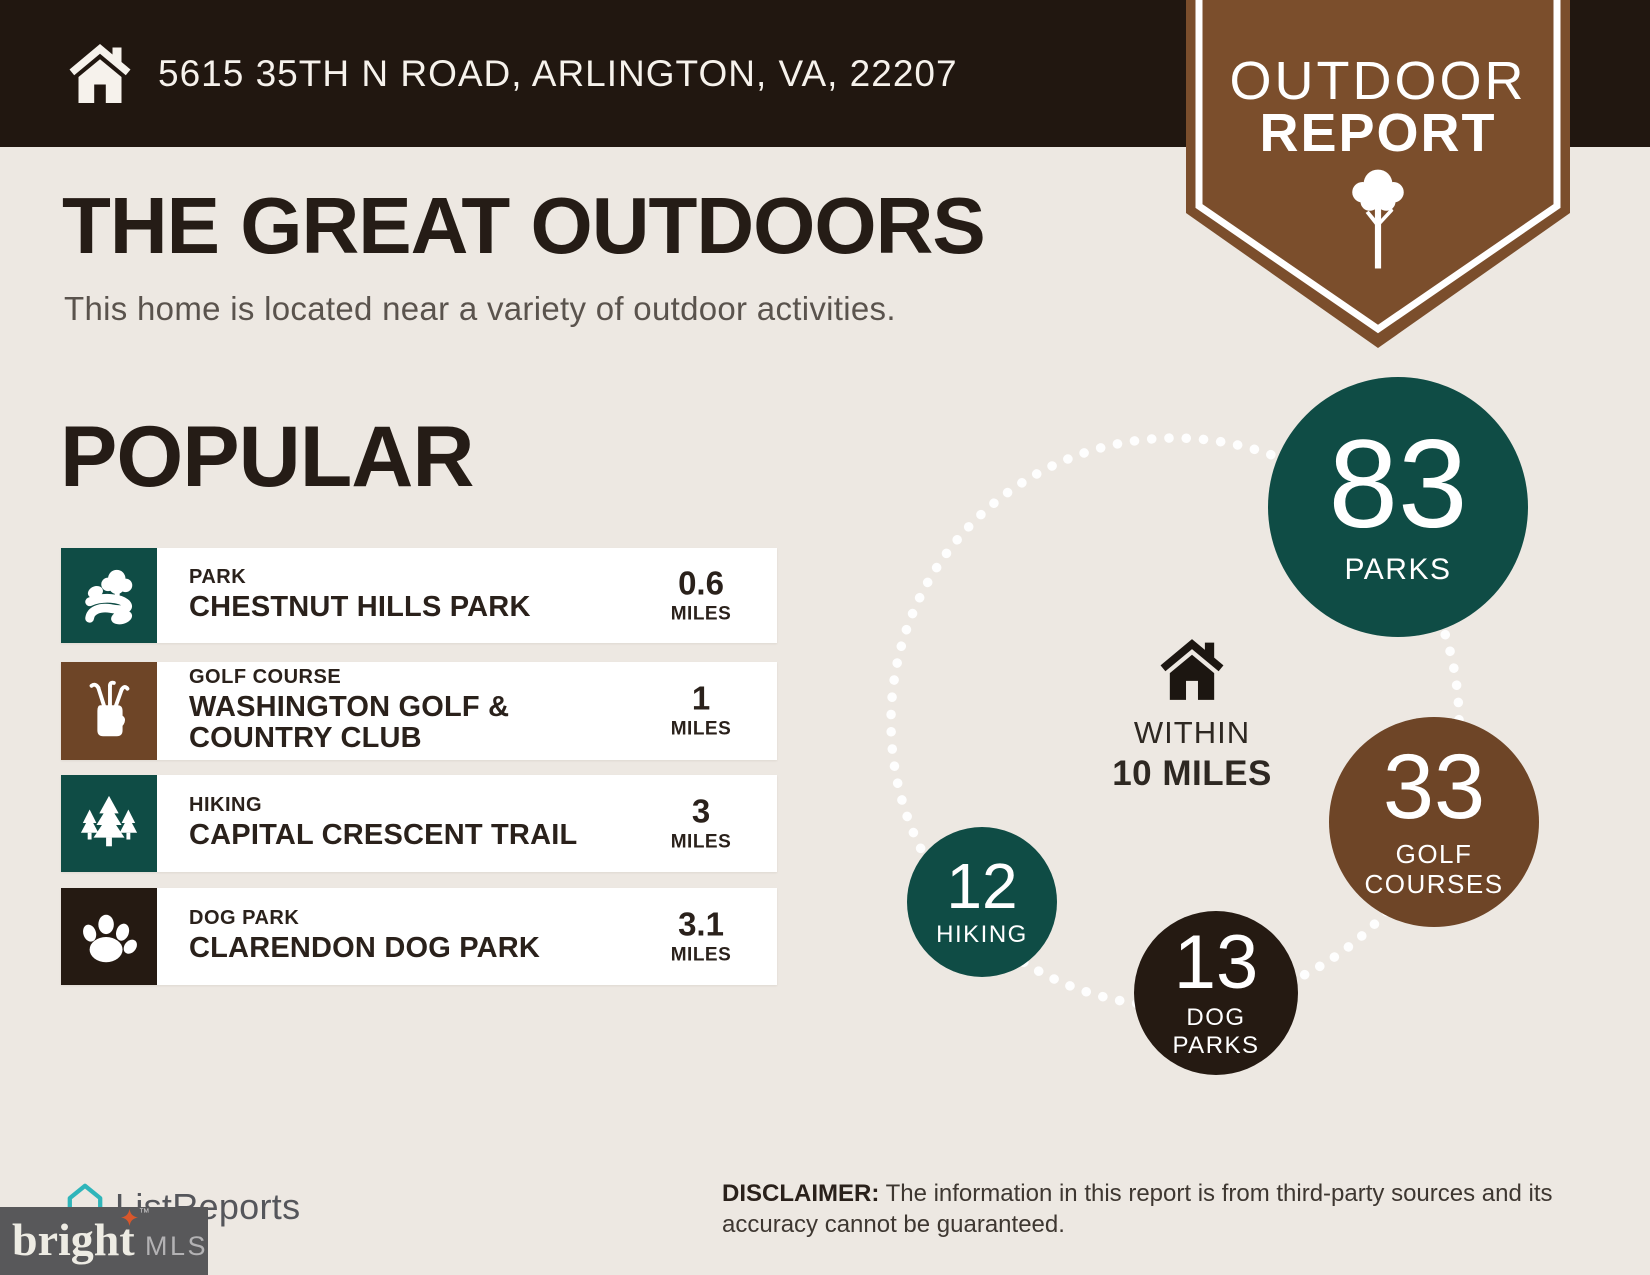 The width and height of the screenshot is (1650, 1275). Describe the element at coordinates (1216, 962) in the screenshot. I see `stat-value: 13` at that location.